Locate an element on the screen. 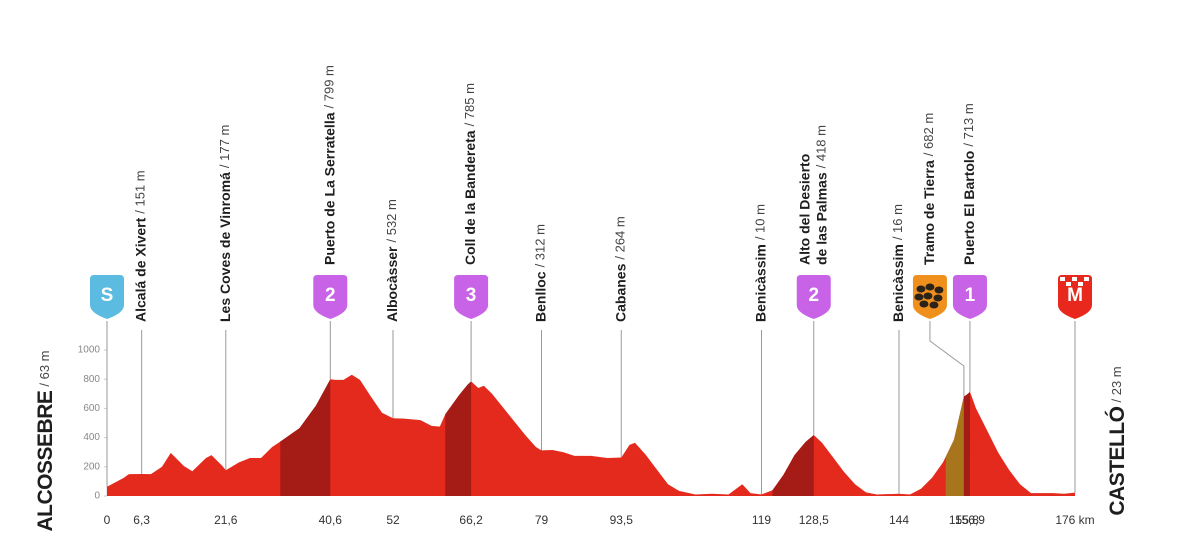 Image resolution: width=1200 pixels, height=549 pixels. waypoint-name: Alto del Desierto is located at coordinates (804, 209).